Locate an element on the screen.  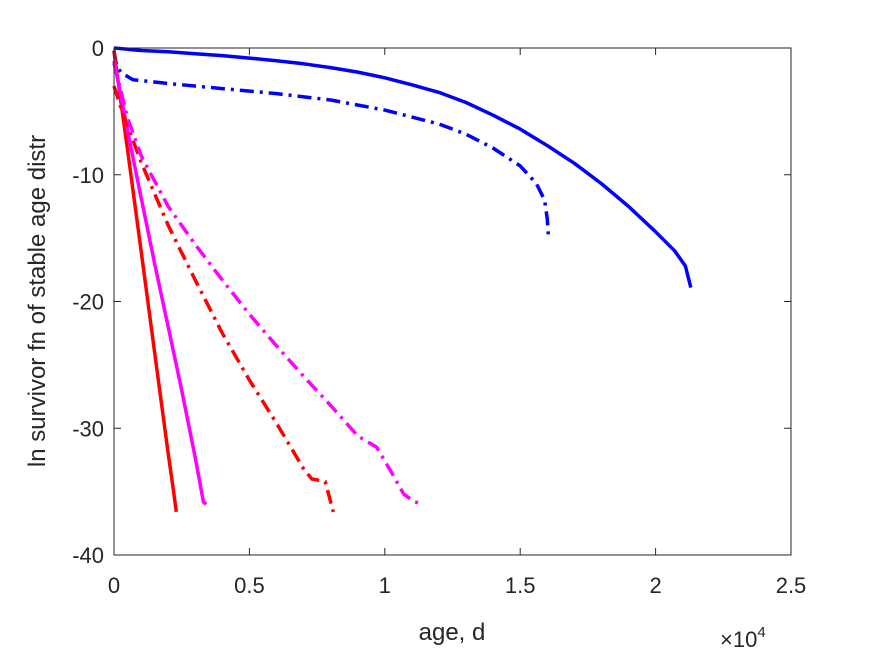
x-exponent-power: 4 is located at coordinates (761, 632).